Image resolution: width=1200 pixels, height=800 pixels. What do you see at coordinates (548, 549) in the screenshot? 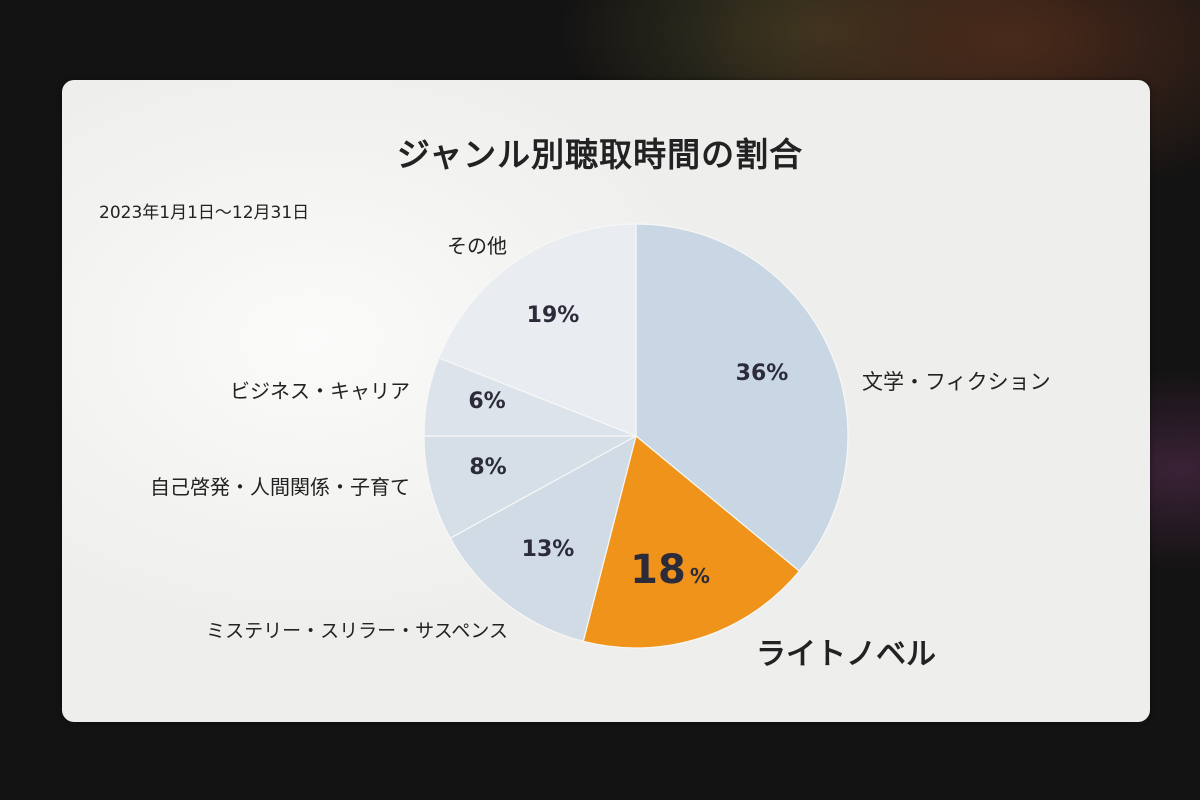
I see `slice-value-label: 13%` at bounding box center [548, 549].